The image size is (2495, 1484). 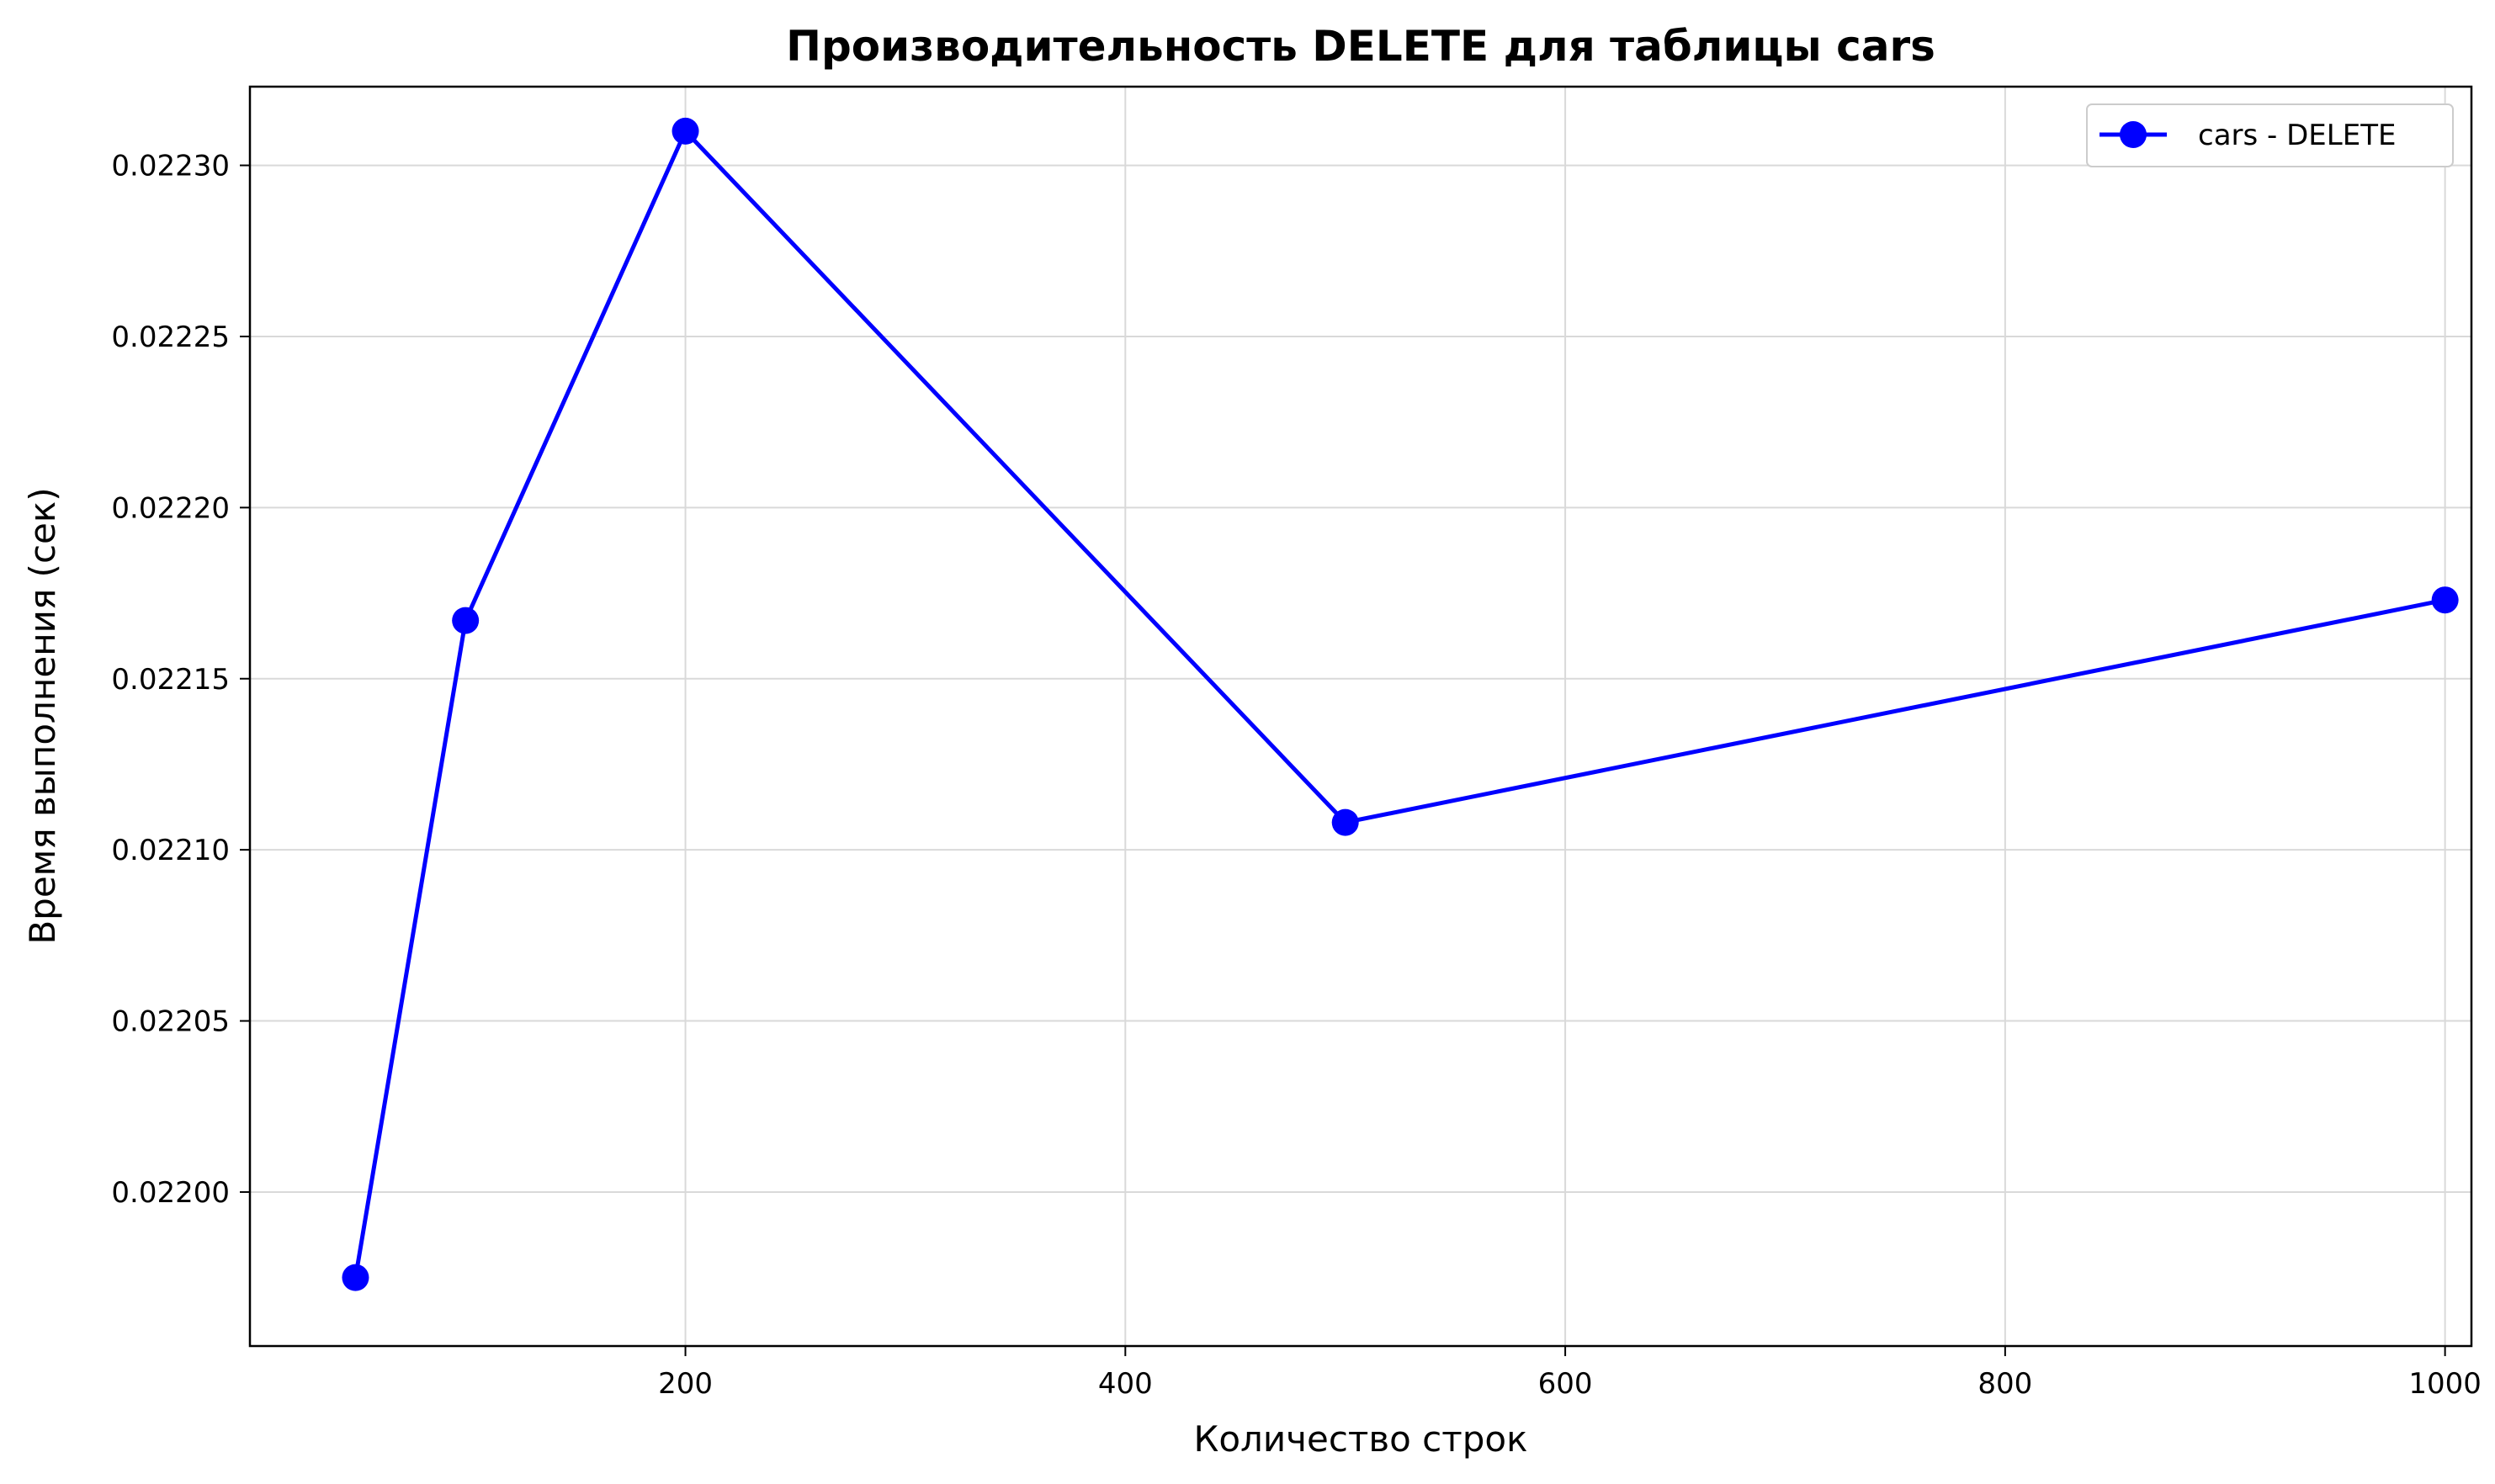 What do you see at coordinates (1361, 1439) in the screenshot?
I see `x-axis-label: Количество строк` at bounding box center [1361, 1439].